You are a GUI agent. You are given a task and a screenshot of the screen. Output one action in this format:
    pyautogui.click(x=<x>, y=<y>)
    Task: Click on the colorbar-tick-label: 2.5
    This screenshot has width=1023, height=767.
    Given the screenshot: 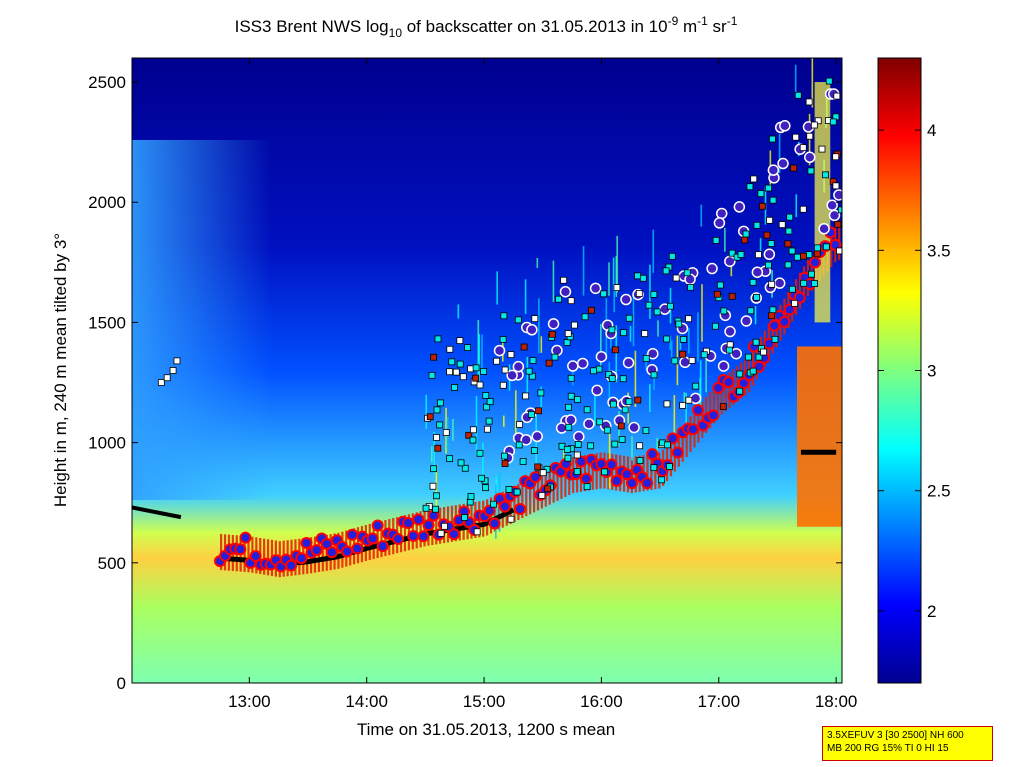 What is the action you would take?
    pyautogui.click(x=939, y=491)
    